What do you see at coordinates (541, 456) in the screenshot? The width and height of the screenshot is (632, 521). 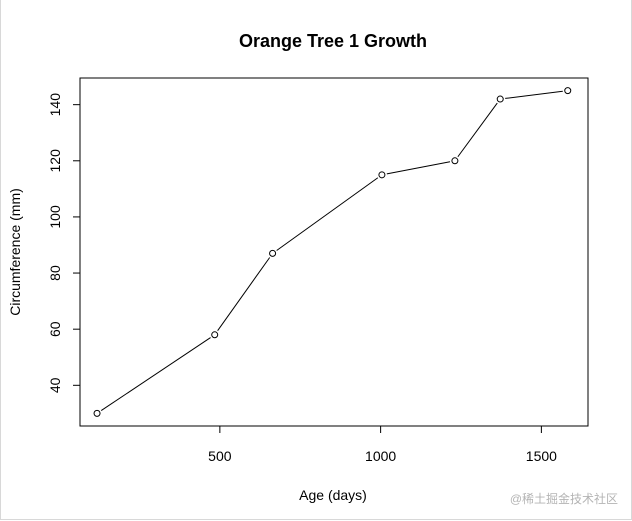 I see `x-tick-label: 1500` at bounding box center [541, 456].